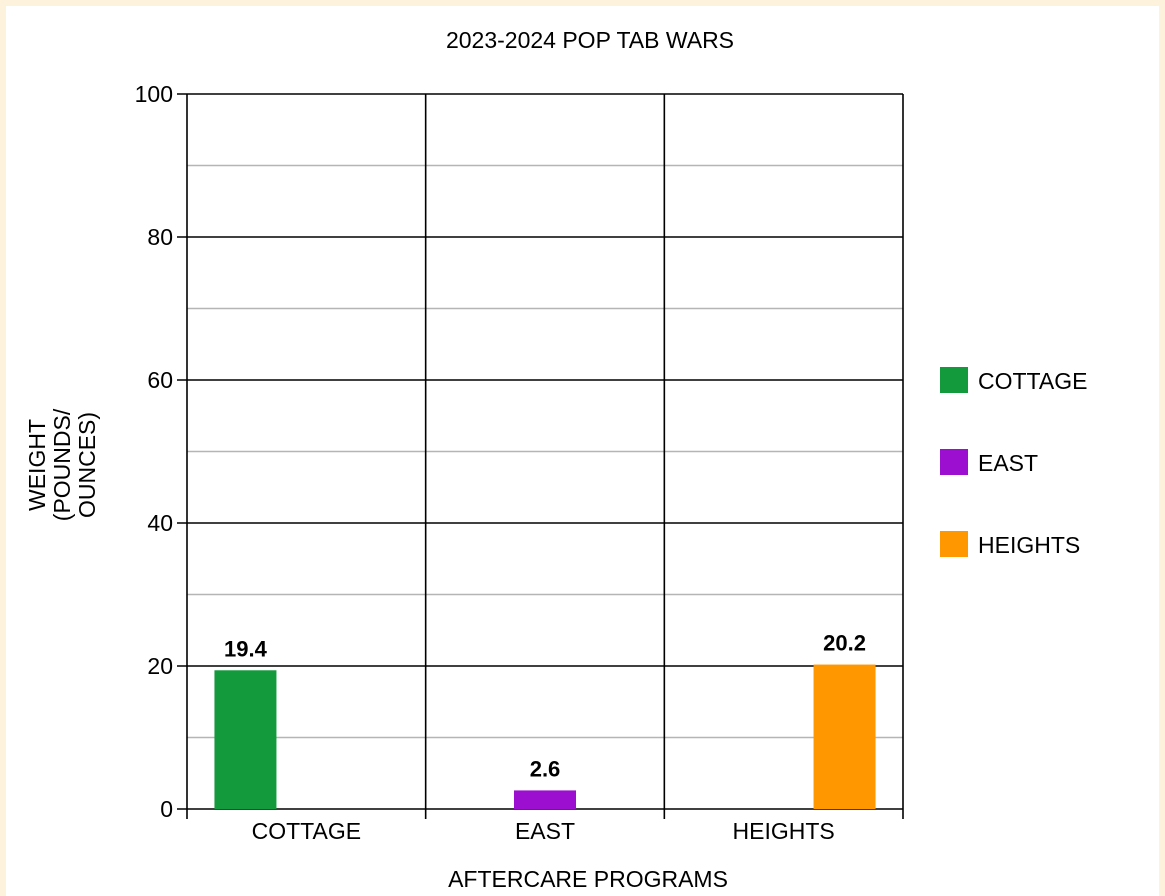 The height and width of the screenshot is (896, 1165). What do you see at coordinates (545, 799) in the screenshot?
I see `bar-east` at bounding box center [545, 799].